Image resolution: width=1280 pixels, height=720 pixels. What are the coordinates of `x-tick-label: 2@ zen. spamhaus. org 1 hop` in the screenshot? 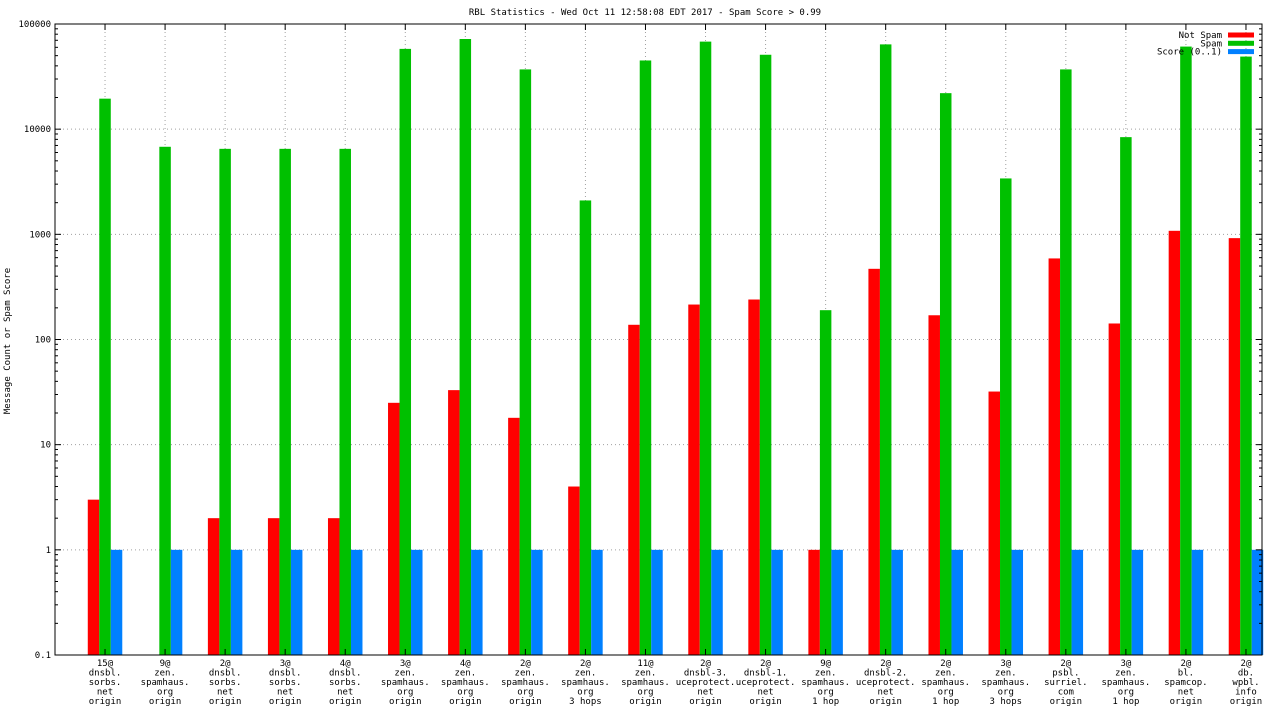 It's located at (945, 683).